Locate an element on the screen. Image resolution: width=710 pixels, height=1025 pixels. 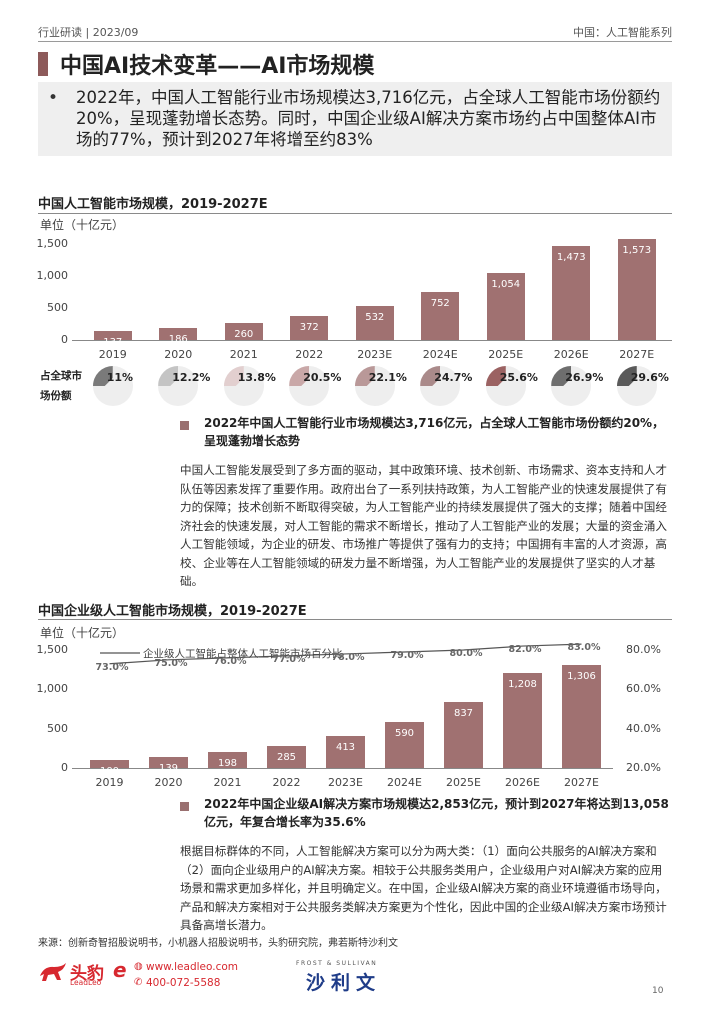
chart1-x-tick: 2019 is located at coordinates (112, 354).